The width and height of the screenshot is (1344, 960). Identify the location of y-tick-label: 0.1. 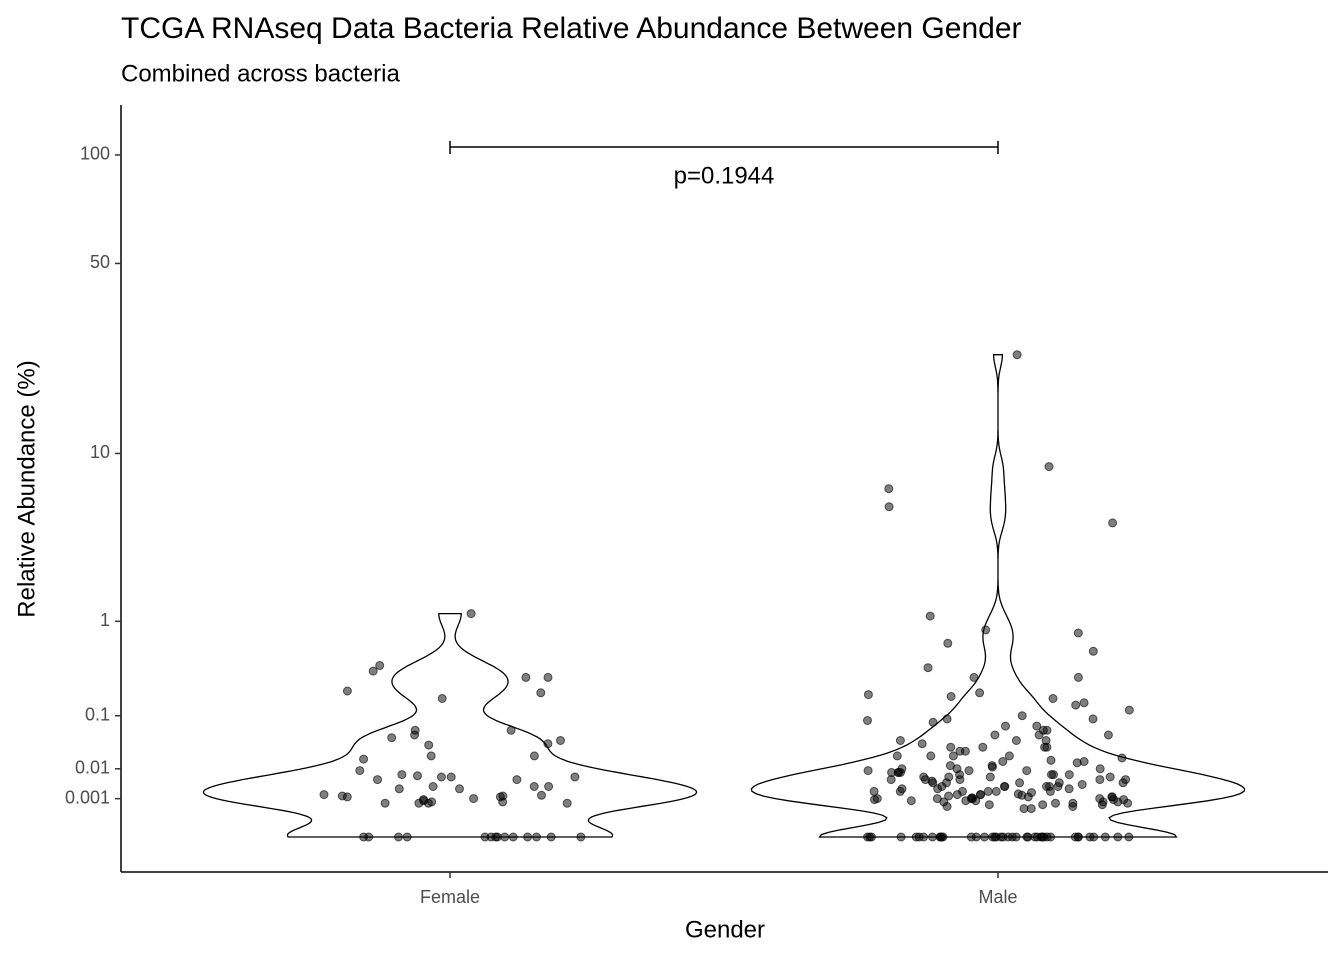
(97, 714).